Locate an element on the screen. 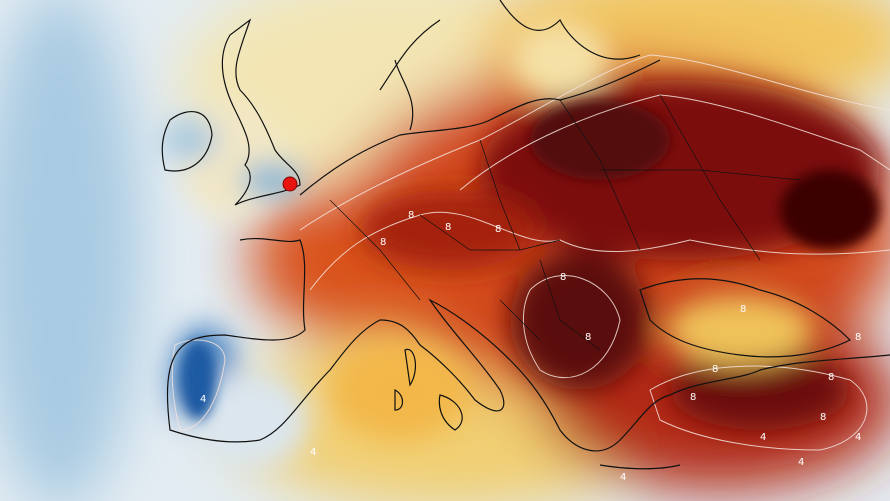 This screenshot has height=501, width=890. coast-britain is located at coordinates (261, 112).